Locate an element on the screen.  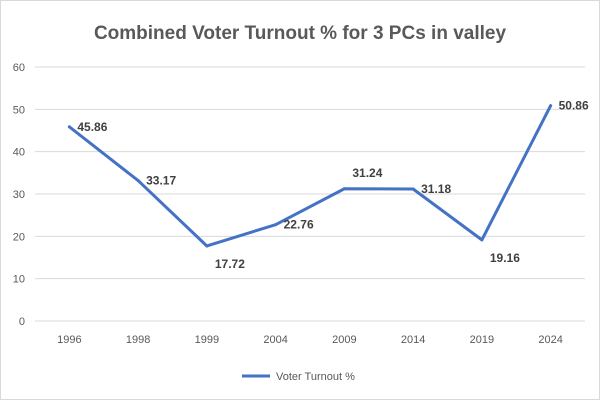
y-axis-ticks: 0 10 20 30 40 50 60 is located at coordinates (19, 195).